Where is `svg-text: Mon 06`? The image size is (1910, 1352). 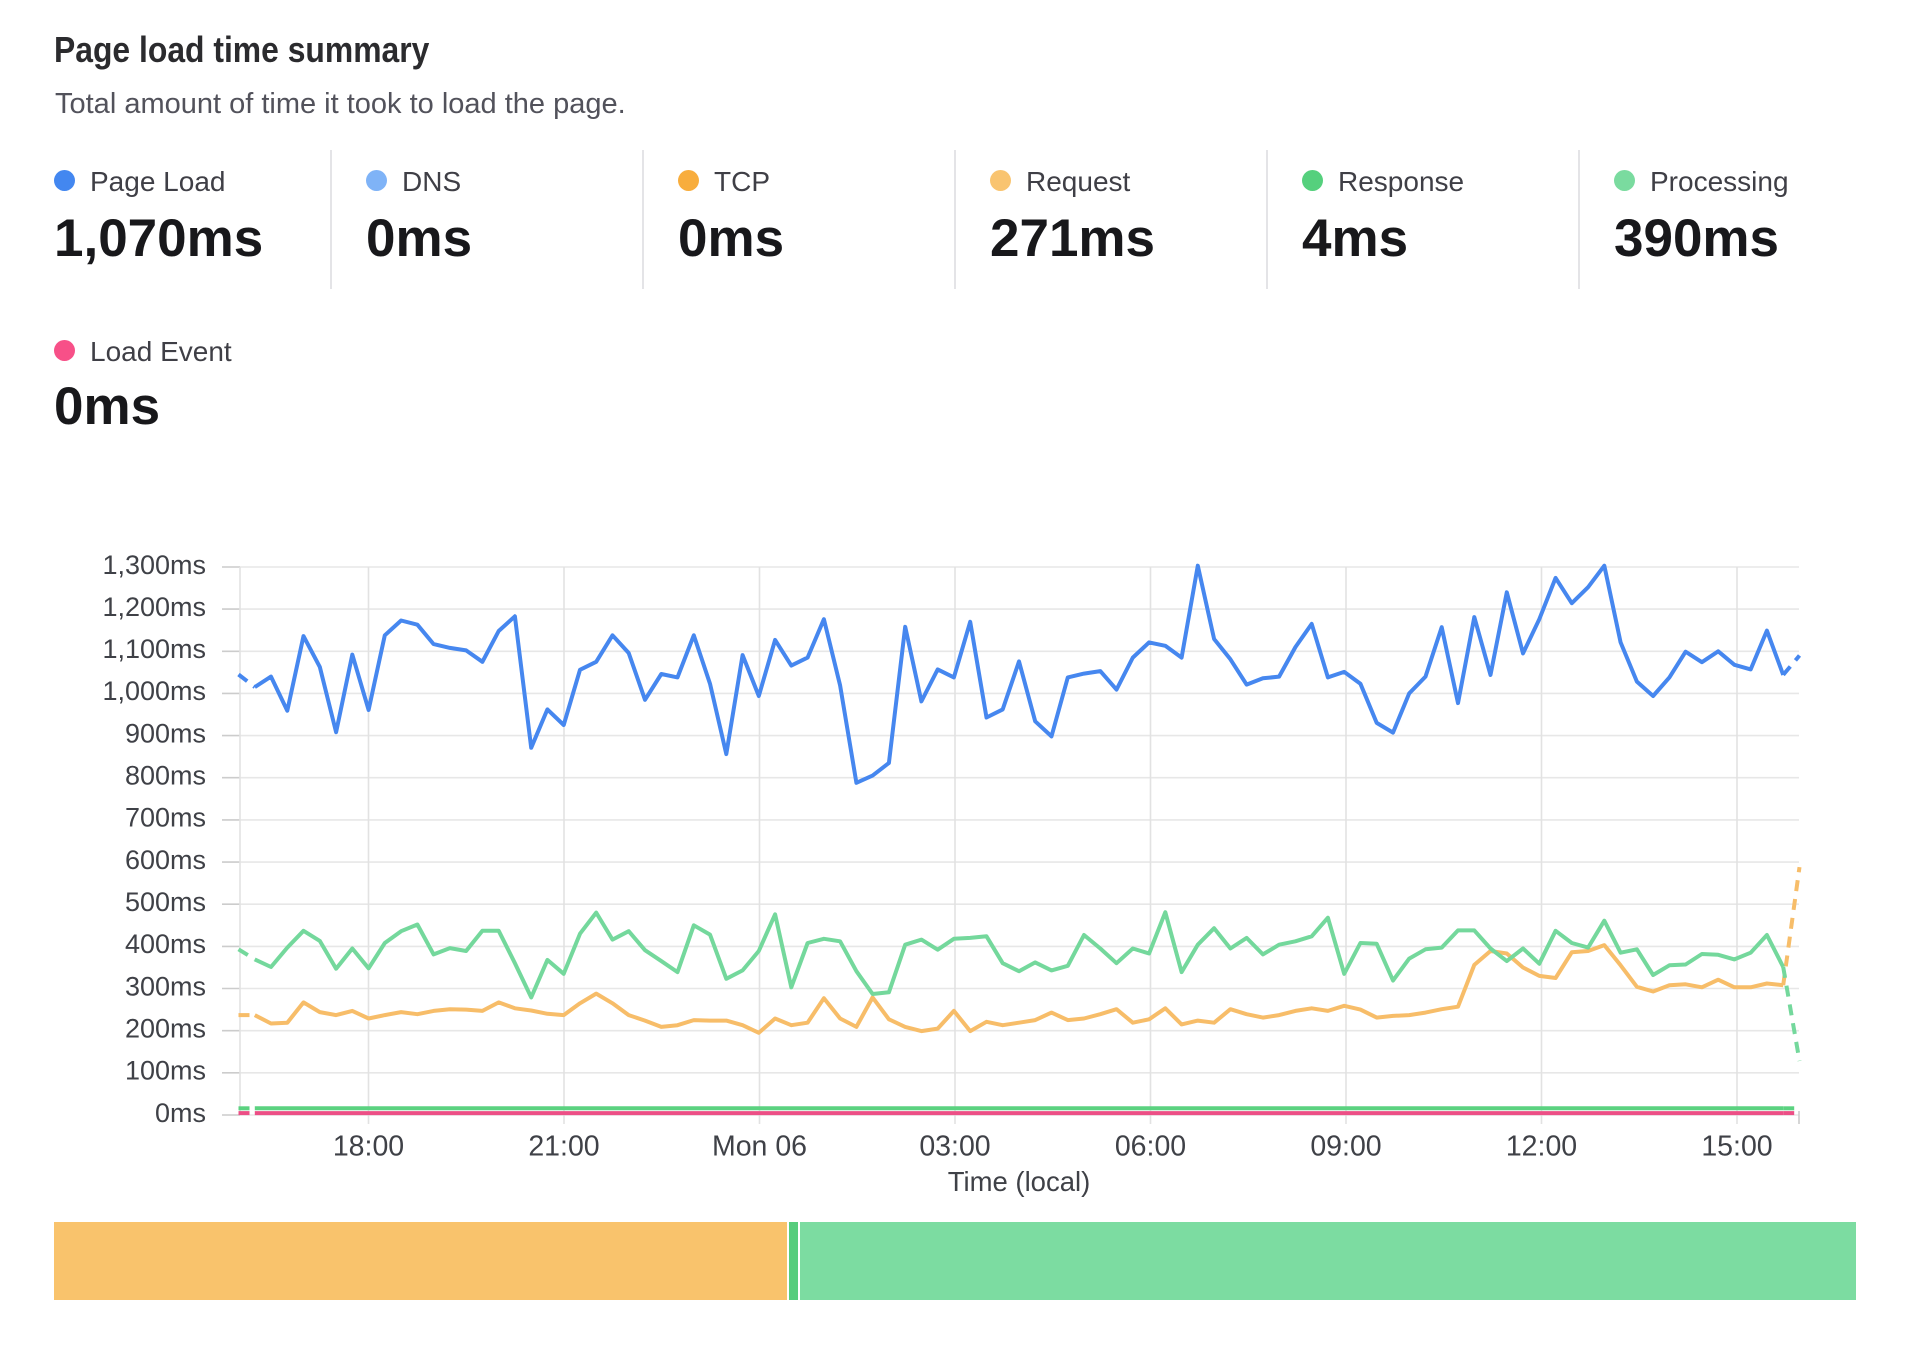 svg-text: Mon 06 is located at coordinates (759, 1147).